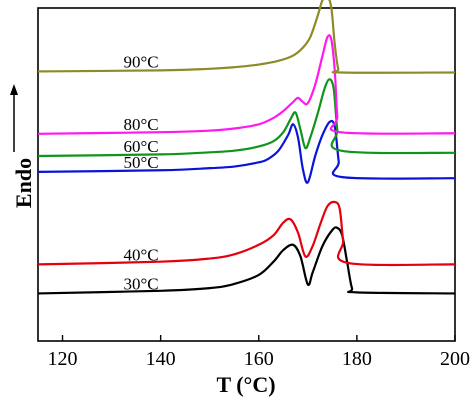 The image size is (474, 402). I want to click on x-tick-label: 180, so click(357, 359).